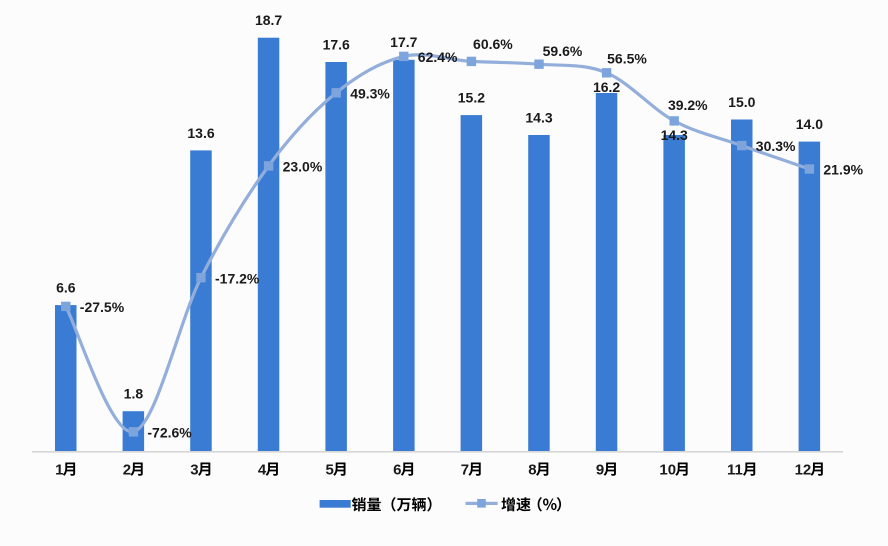  Describe the element at coordinates (563, 51) in the screenshot. I see `svg-text: 59.6%` at that location.